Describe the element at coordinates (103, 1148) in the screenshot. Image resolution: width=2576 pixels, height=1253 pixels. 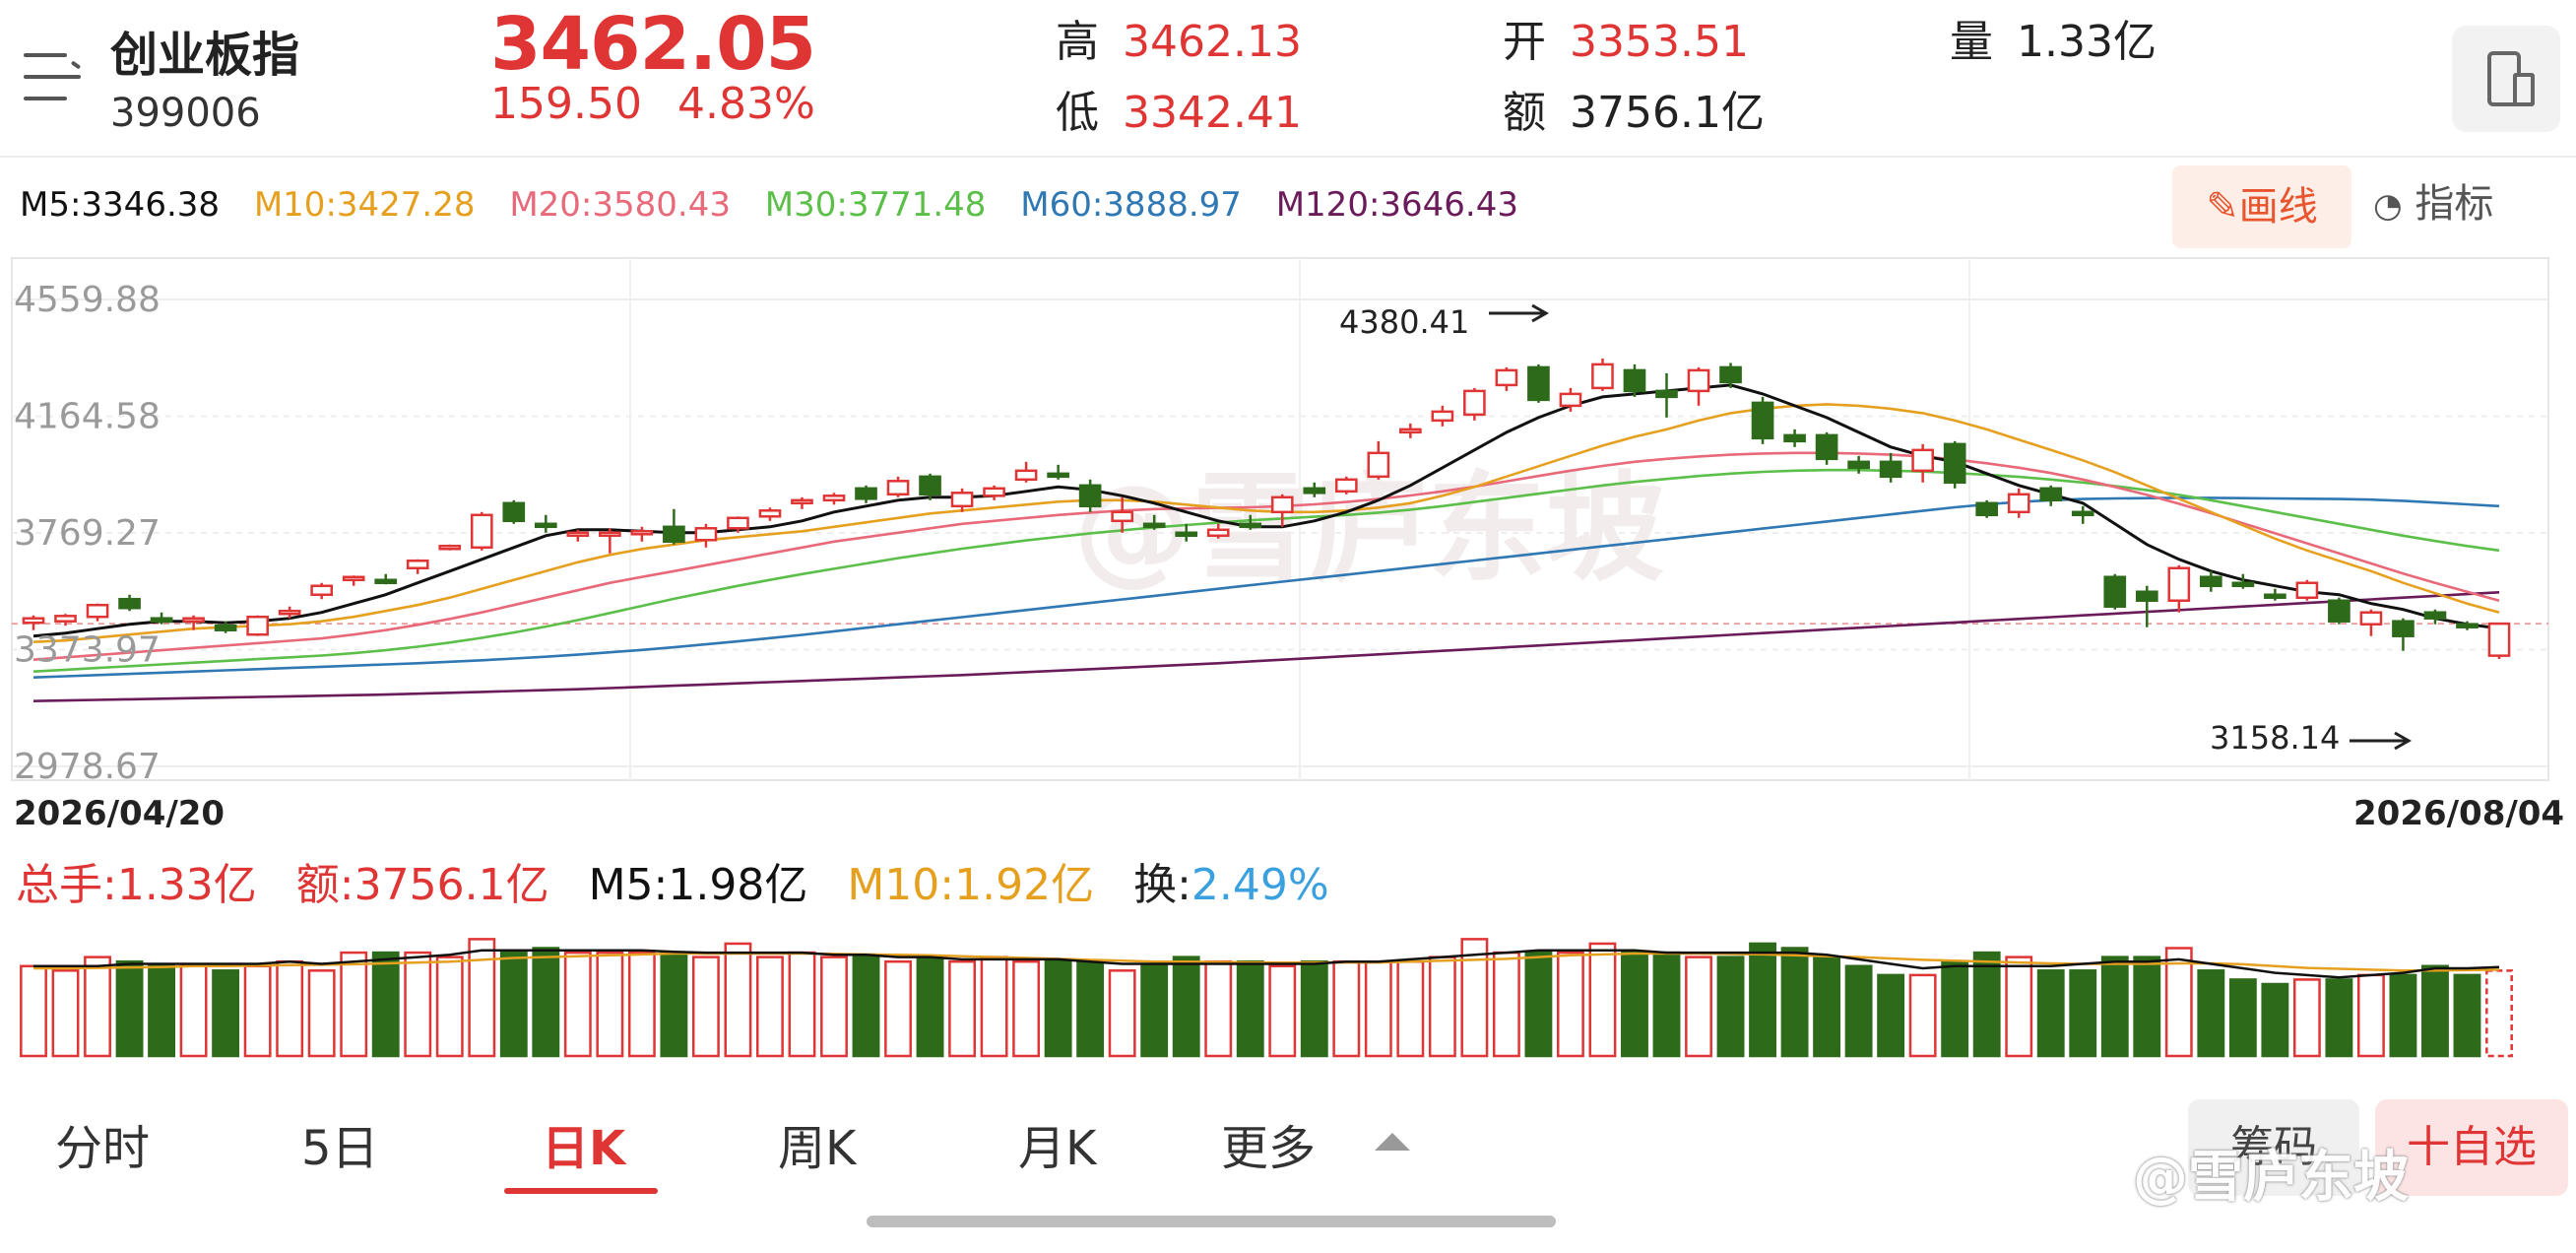
I see `tab-intraday: 分时` at that location.